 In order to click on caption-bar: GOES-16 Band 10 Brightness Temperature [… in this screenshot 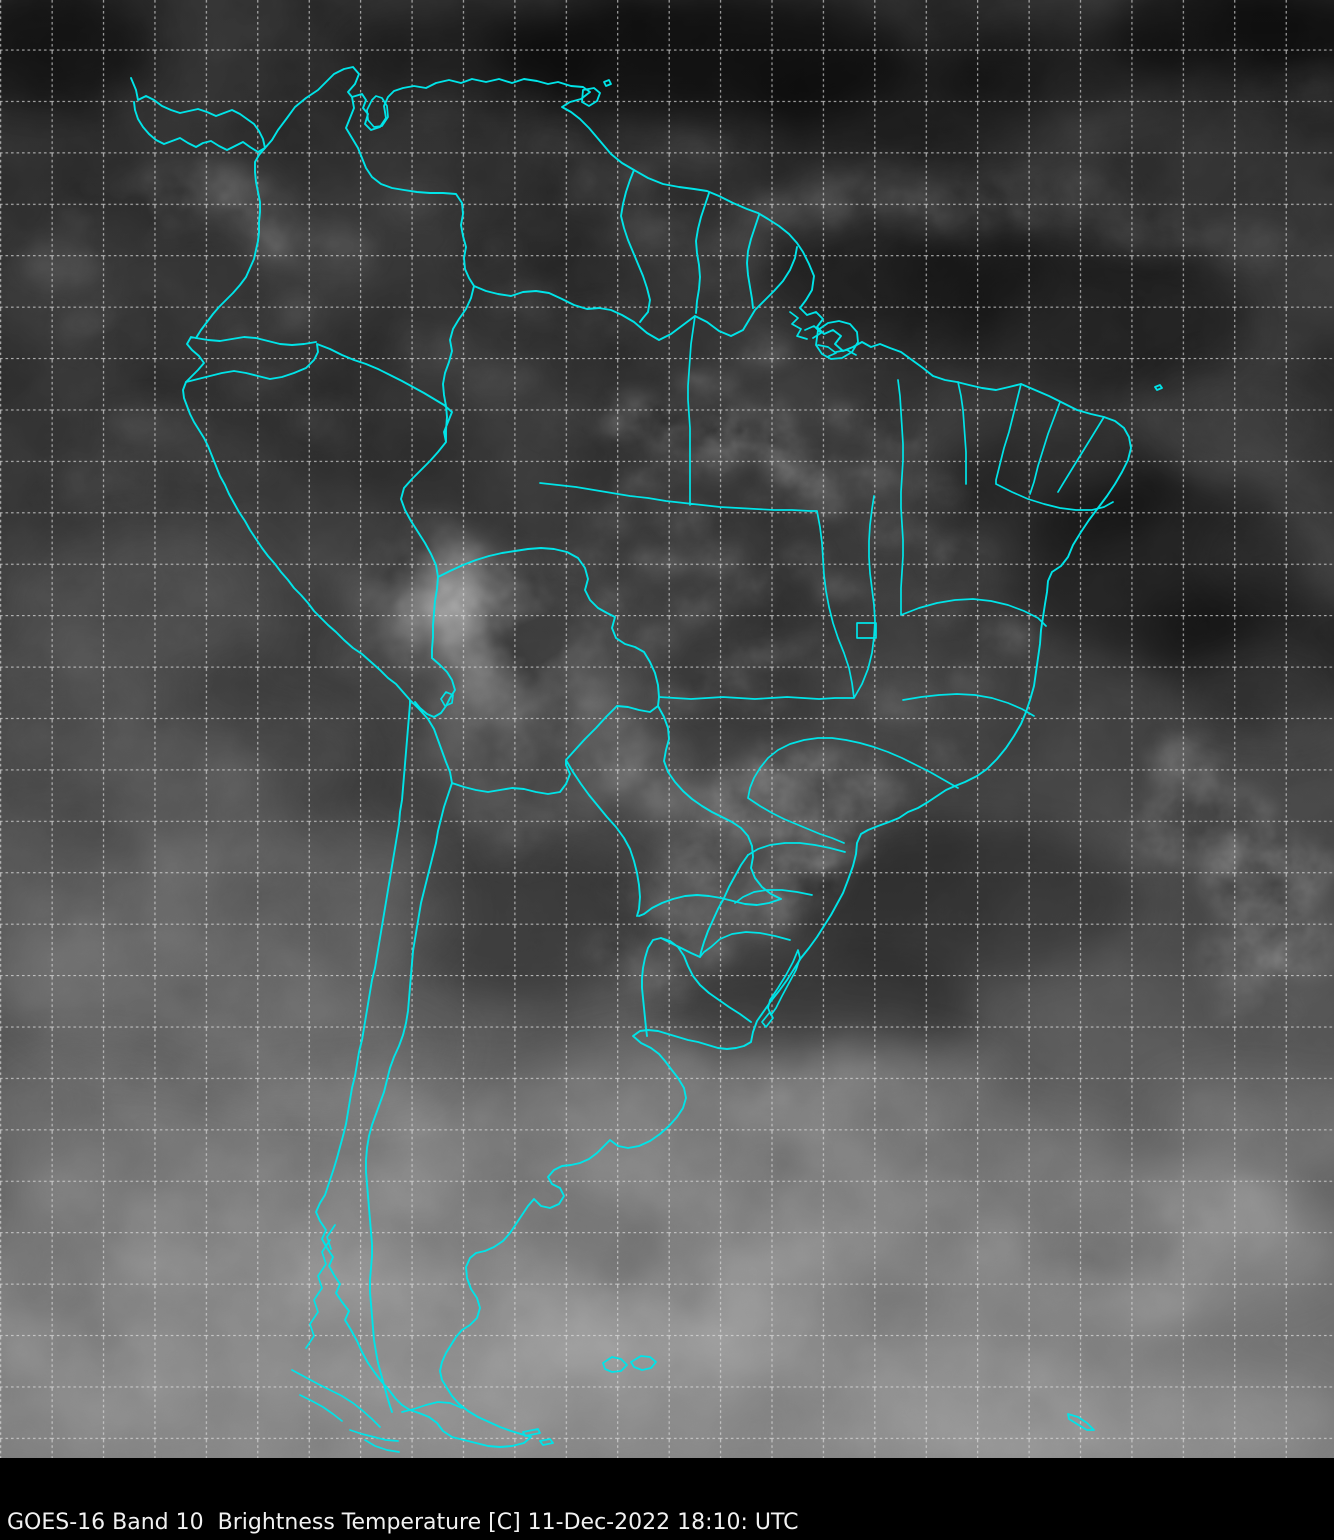, I will do `click(667, 1499)`.